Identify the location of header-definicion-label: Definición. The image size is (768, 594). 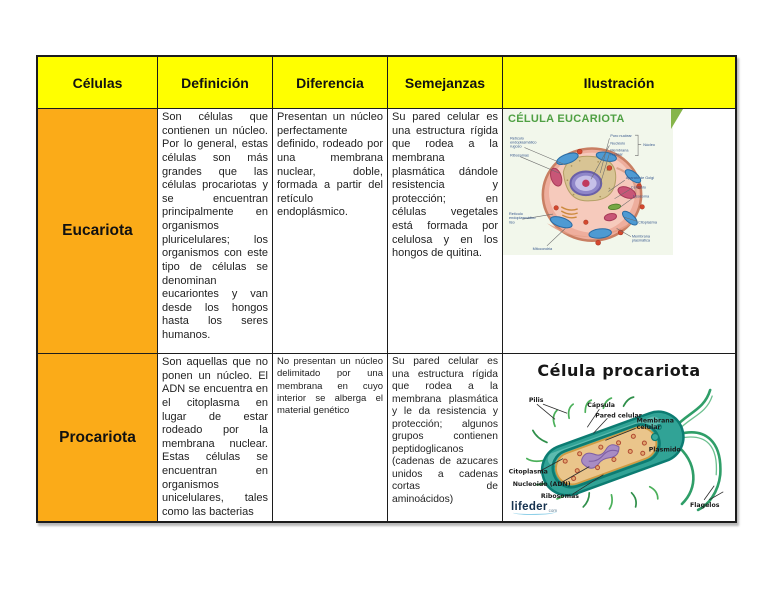
(215, 82).